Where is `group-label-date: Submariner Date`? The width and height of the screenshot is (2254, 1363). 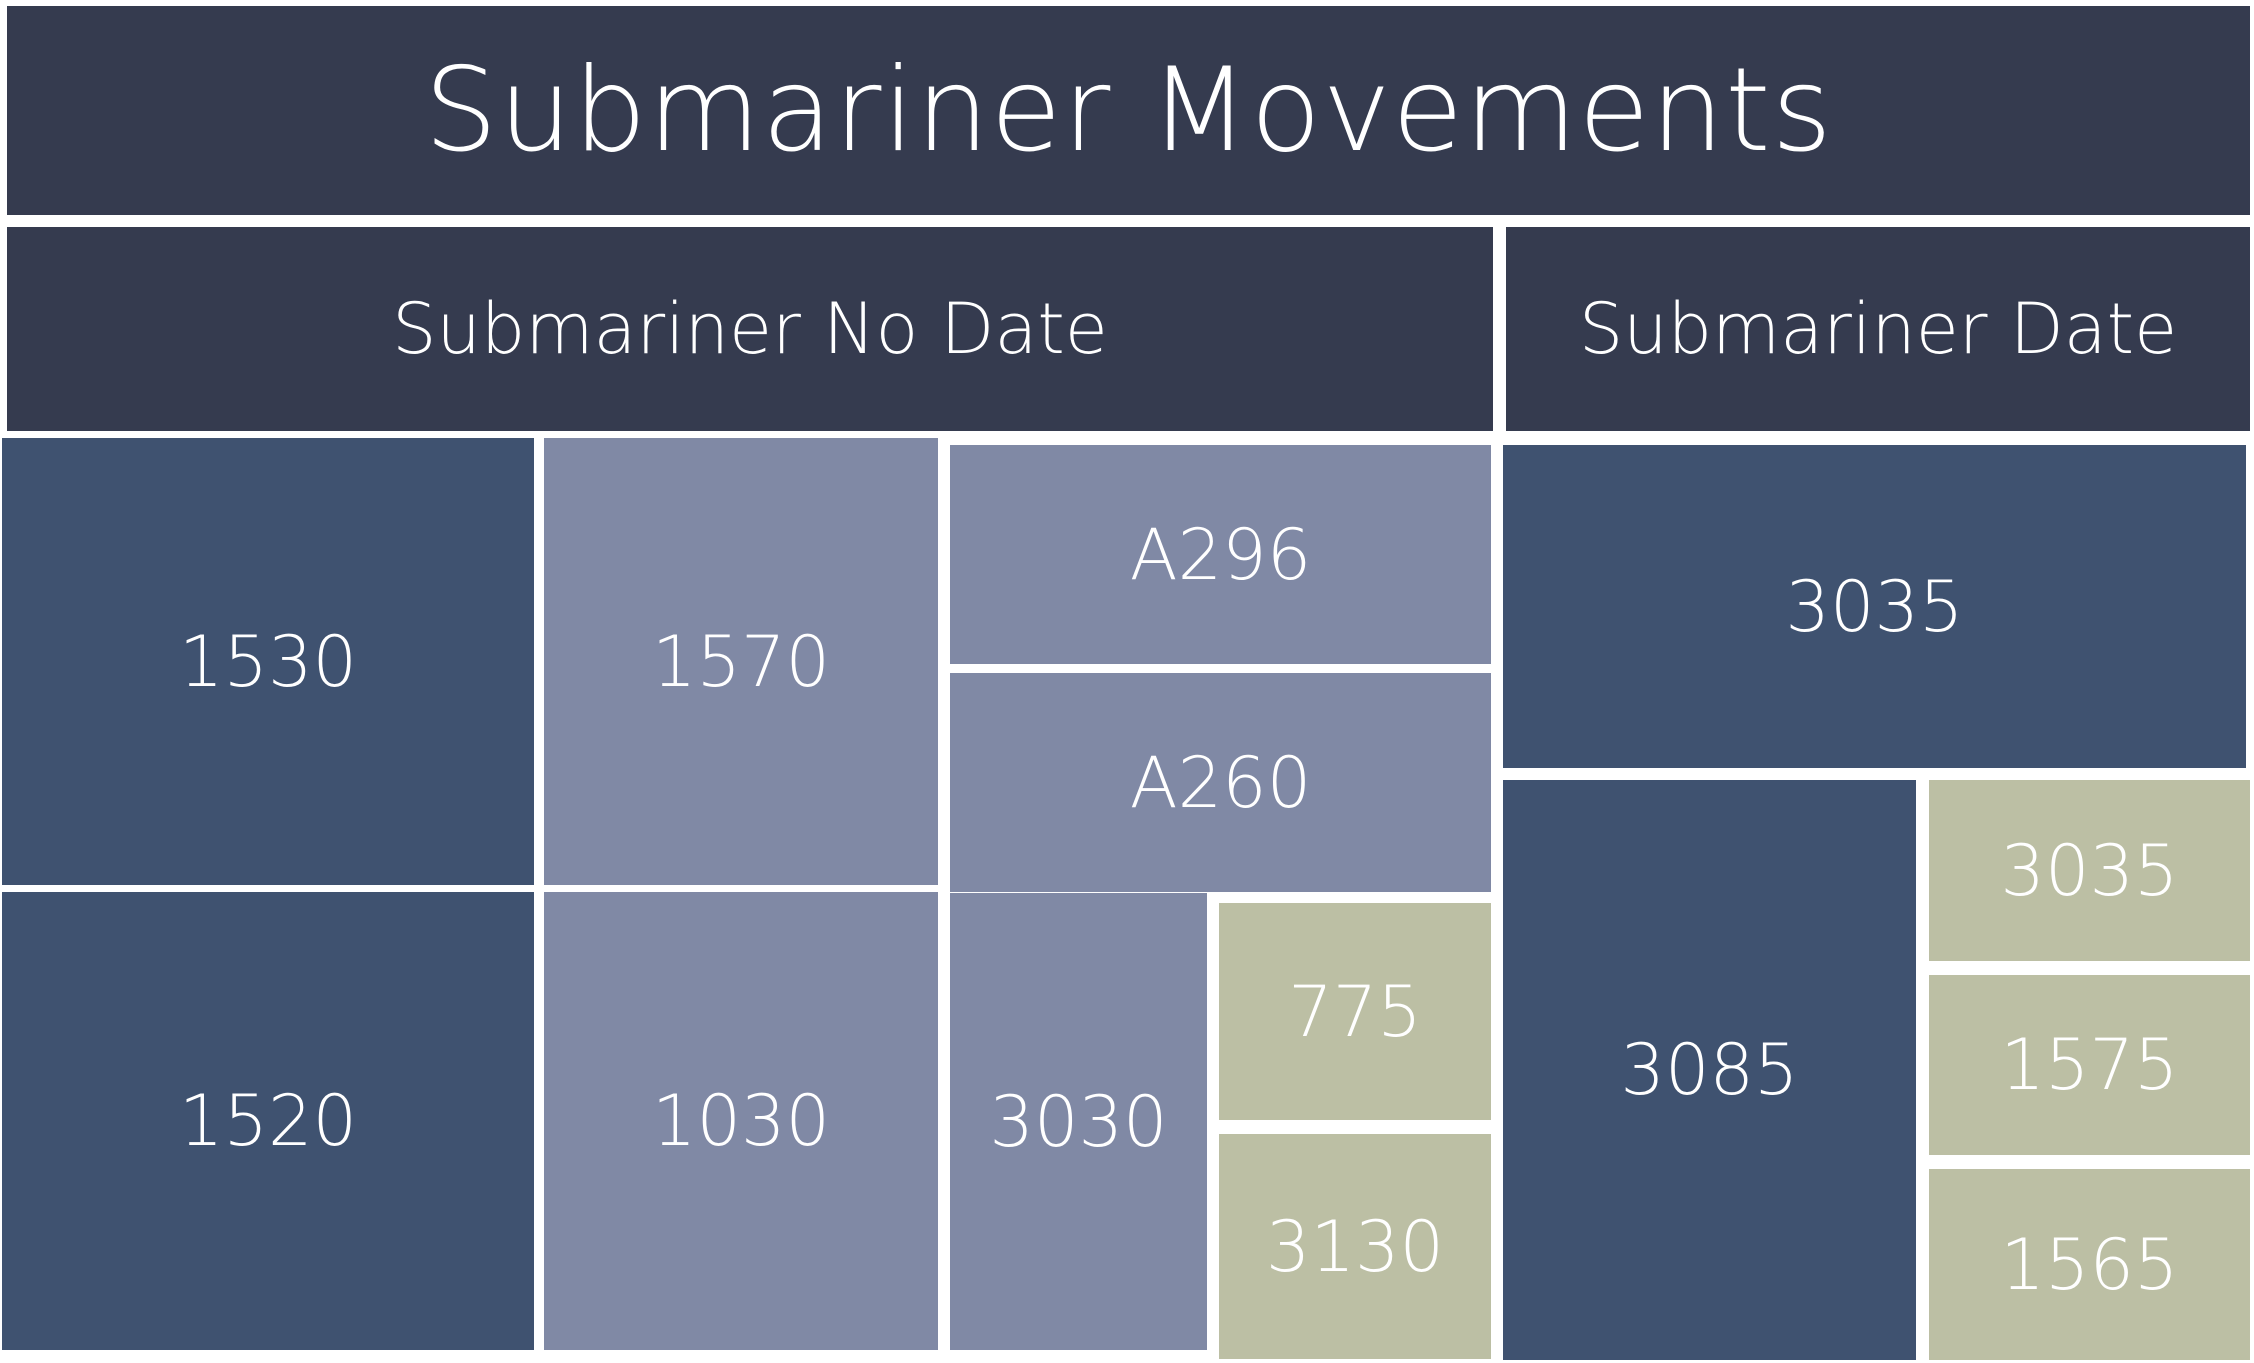 group-label-date: Submariner Date is located at coordinates (1878, 329).